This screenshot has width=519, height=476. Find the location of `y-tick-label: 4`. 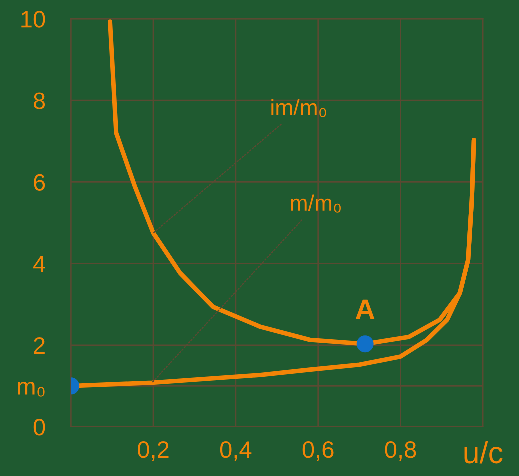

y-tick-label: 4 is located at coordinates (40, 264).